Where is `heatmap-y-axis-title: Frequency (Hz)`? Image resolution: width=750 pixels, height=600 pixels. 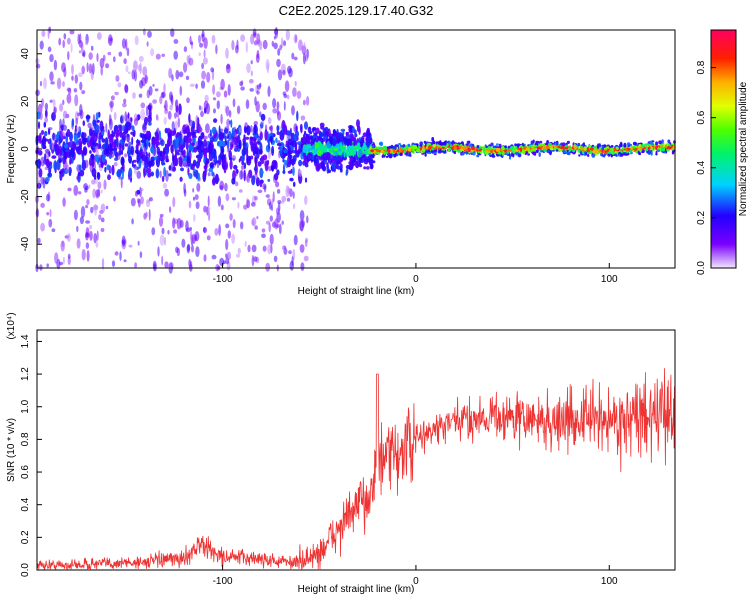
heatmap-y-axis-title: Frequency (Hz) is located at coordinates (11, 149).